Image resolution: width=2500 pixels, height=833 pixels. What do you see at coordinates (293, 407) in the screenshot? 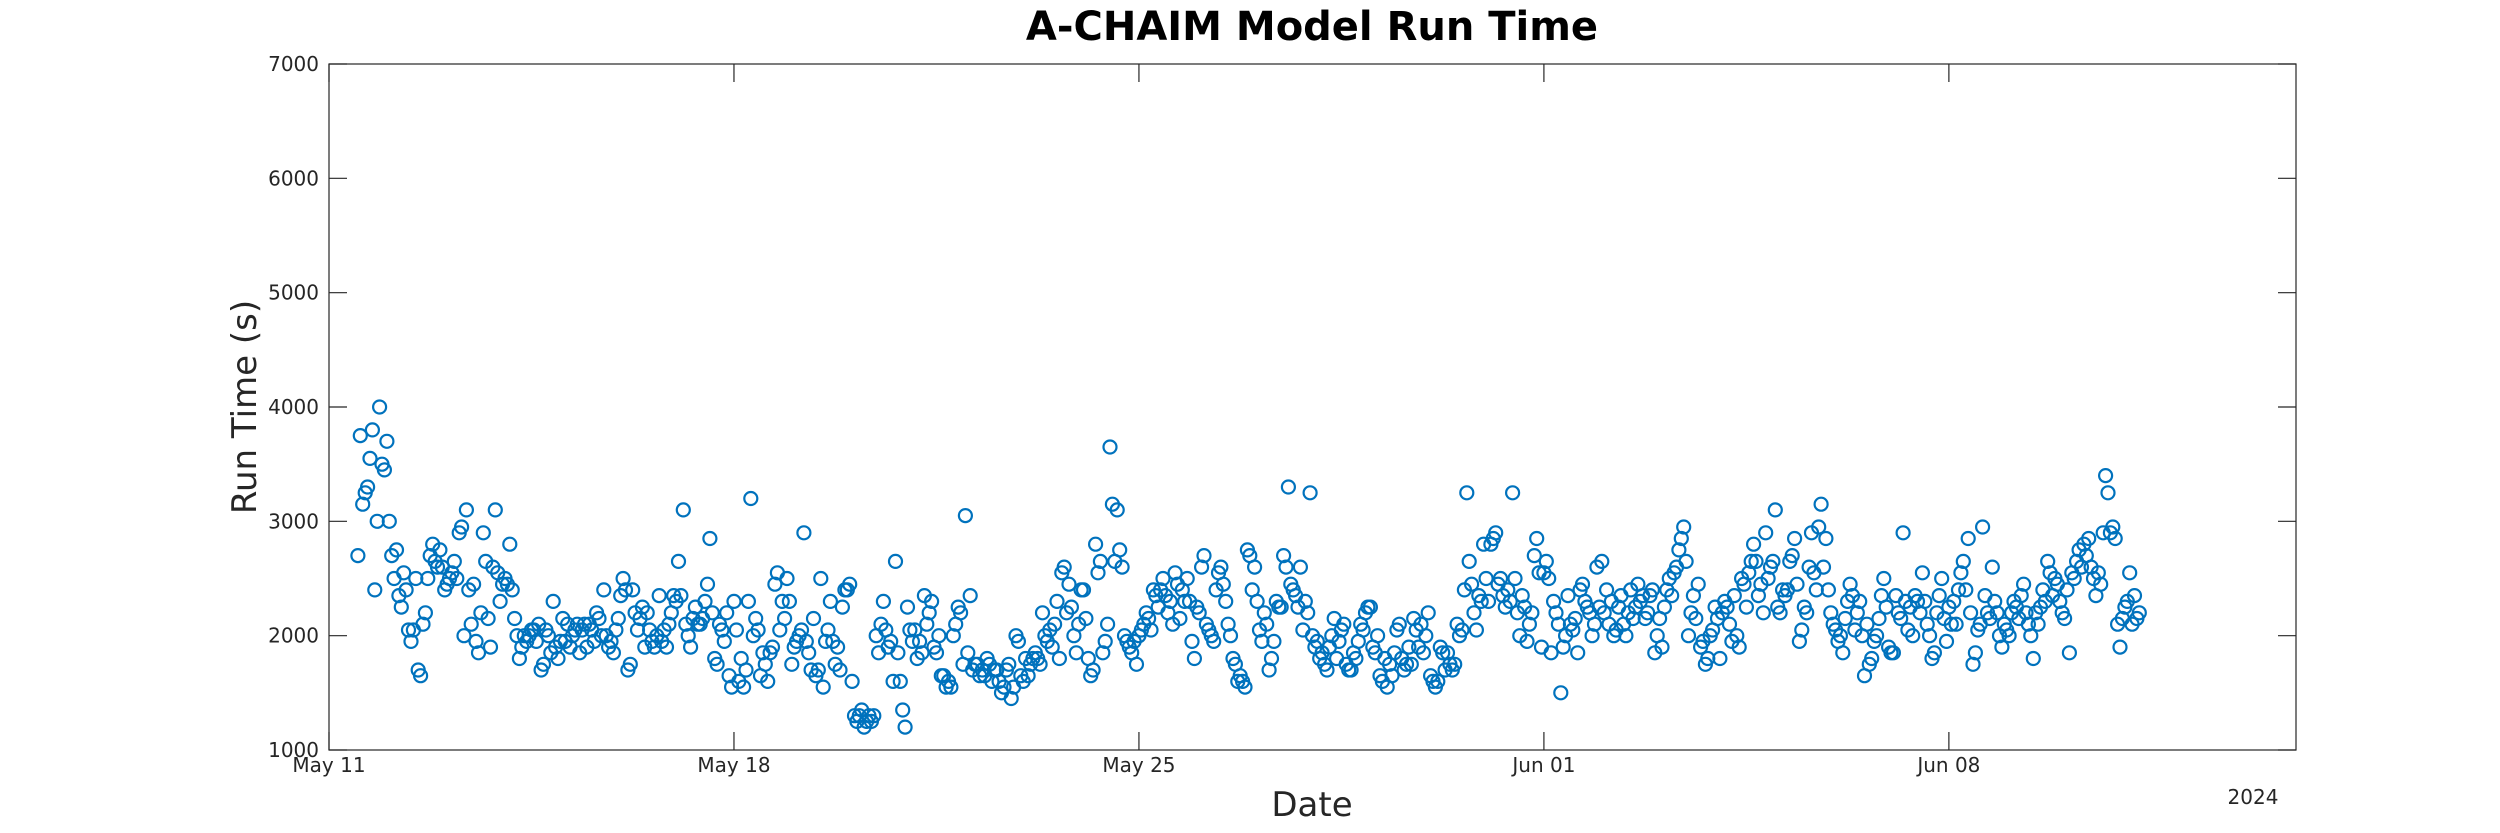
I see `y-tick-label: 4000` at bounding box center [293, 407].